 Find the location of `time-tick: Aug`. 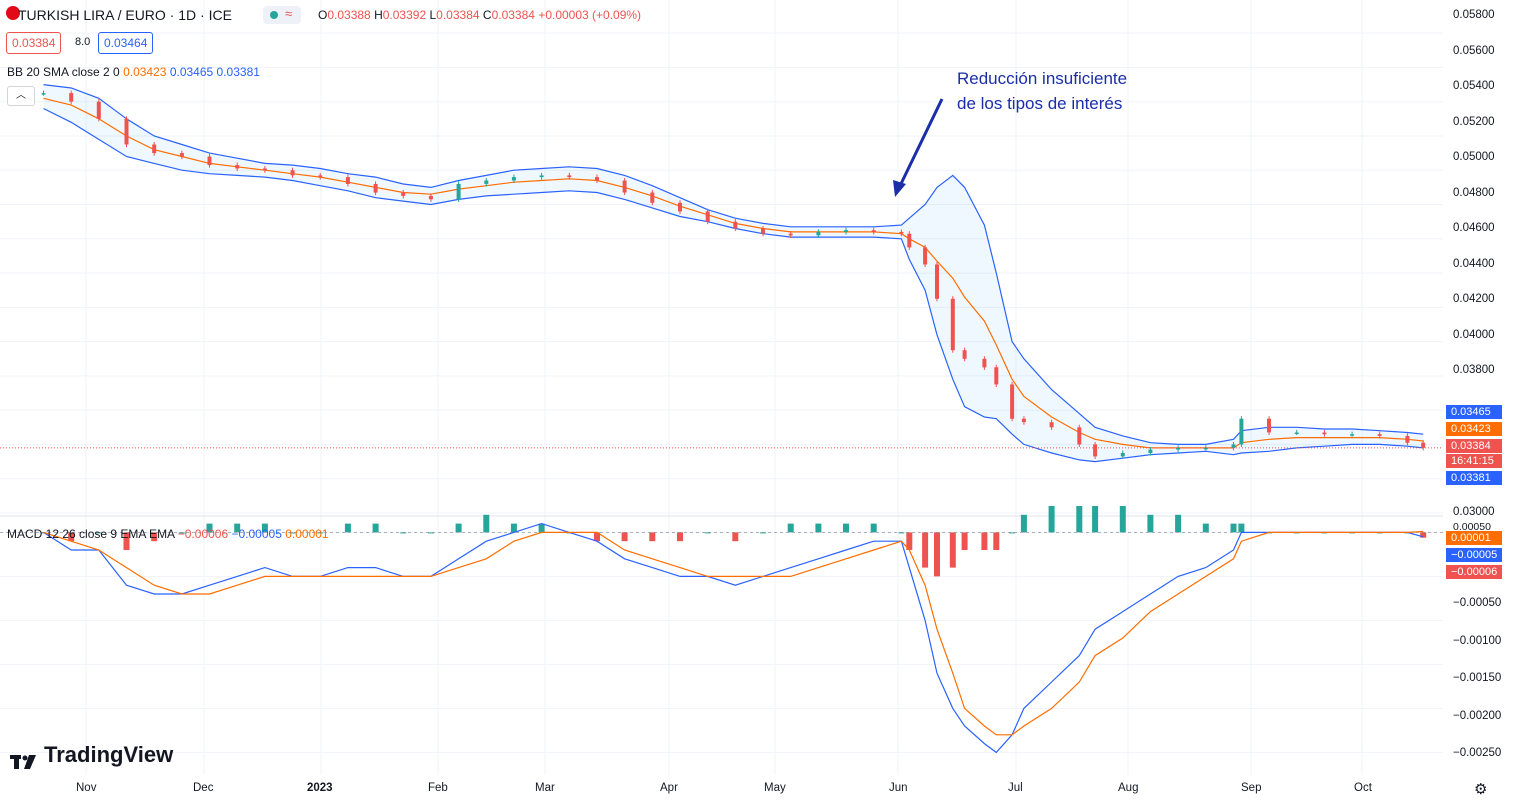

time-tick: Aug is located at coordinates (1128, 788).